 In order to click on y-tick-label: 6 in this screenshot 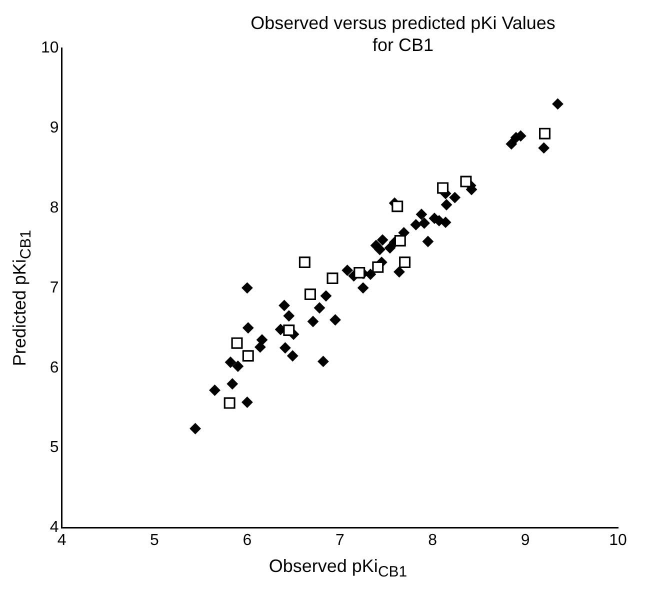, I will do `click(54, 367)`.